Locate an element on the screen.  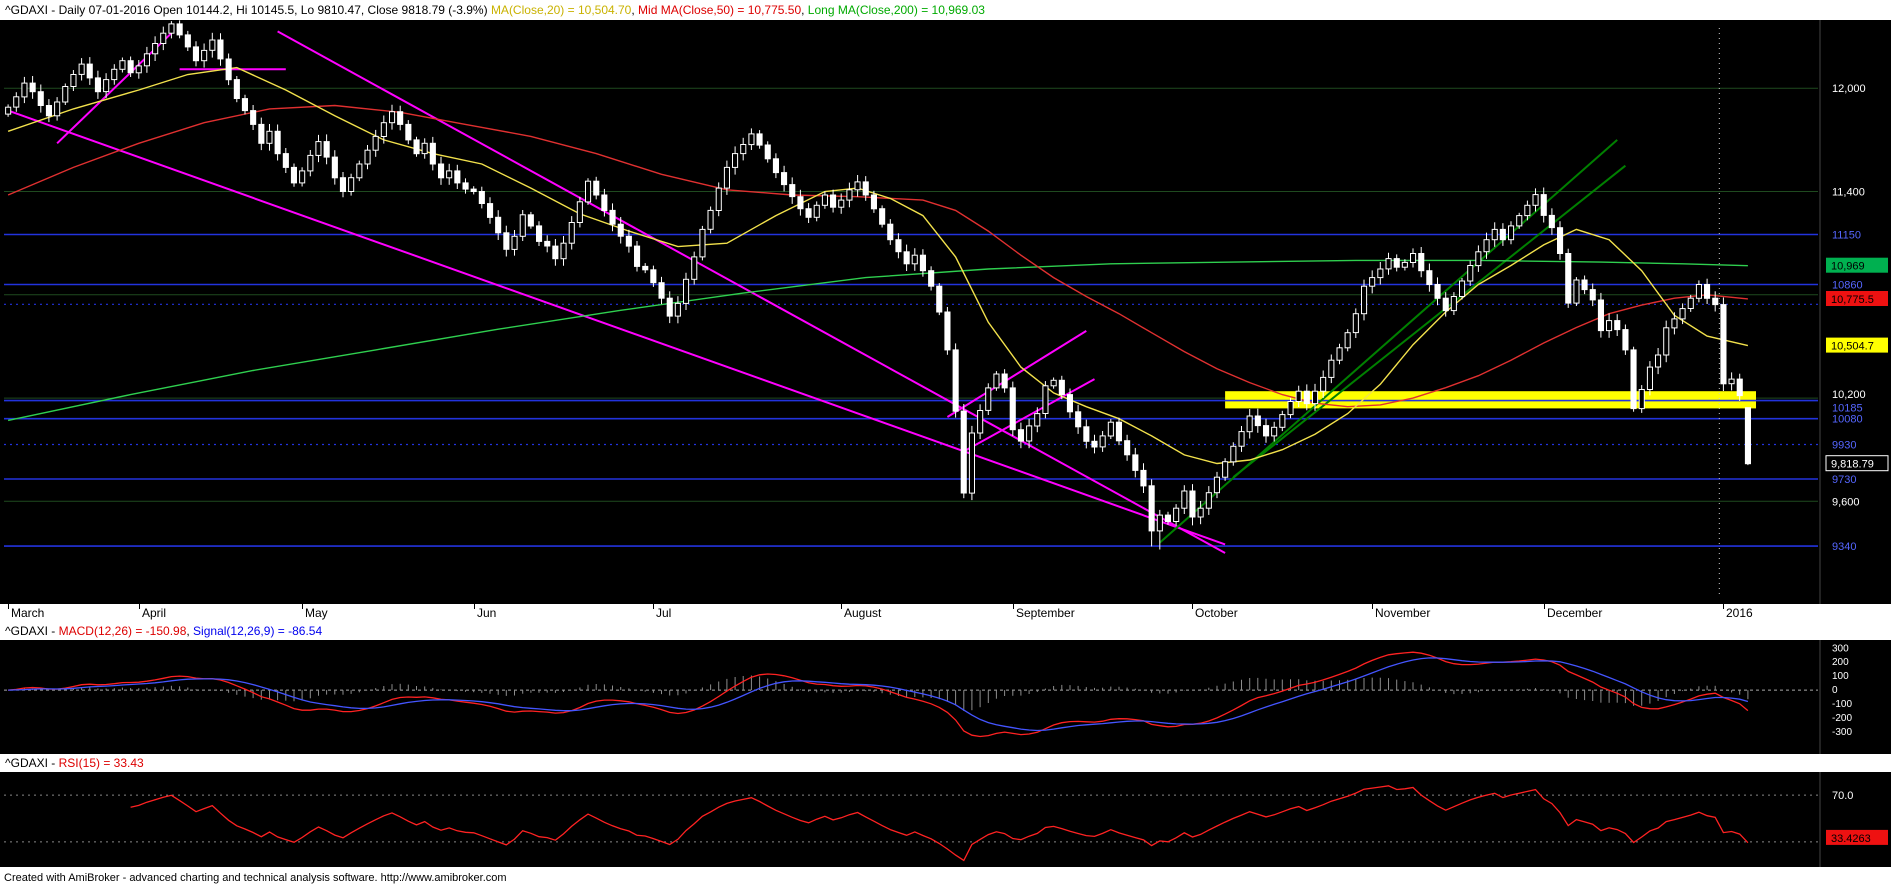
month-label: December is located at coordinates (1575, 613).